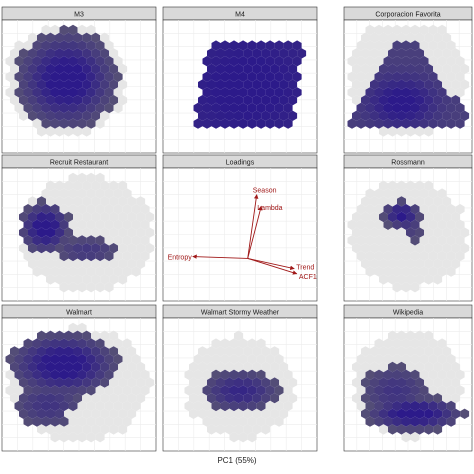  What do you see at coordinates (271, 264) in the screenshot?
I see `loading-arrow-trend` at bounding box center [271, 264].